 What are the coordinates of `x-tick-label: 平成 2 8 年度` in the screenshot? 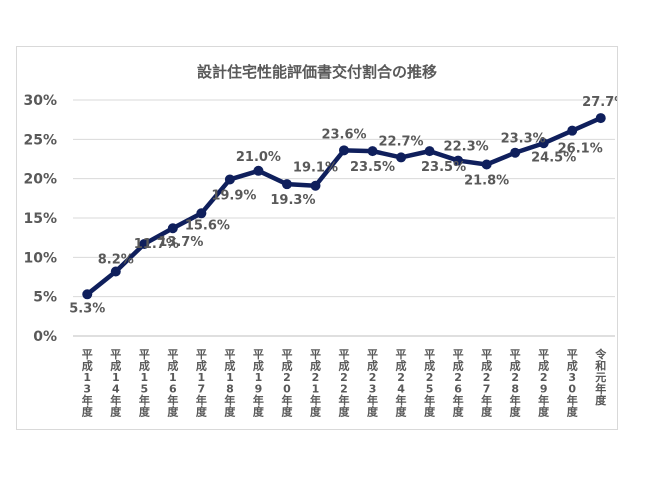 It's located at (516, 383).